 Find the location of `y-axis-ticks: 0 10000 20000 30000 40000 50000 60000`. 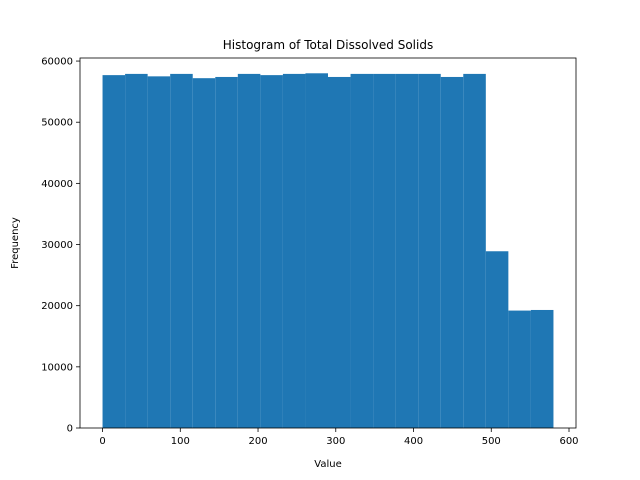

y-axis-ticks: 0 10000 20000 30000 40000 50000 60000 is located at coordinates (60, 246).